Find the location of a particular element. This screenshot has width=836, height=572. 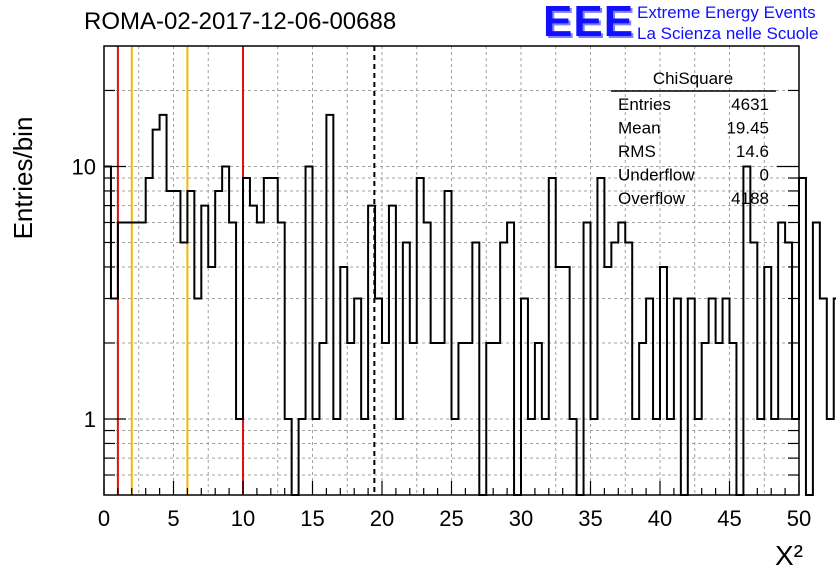

stats-value: 14.6 is located at coordinates (752, 151).